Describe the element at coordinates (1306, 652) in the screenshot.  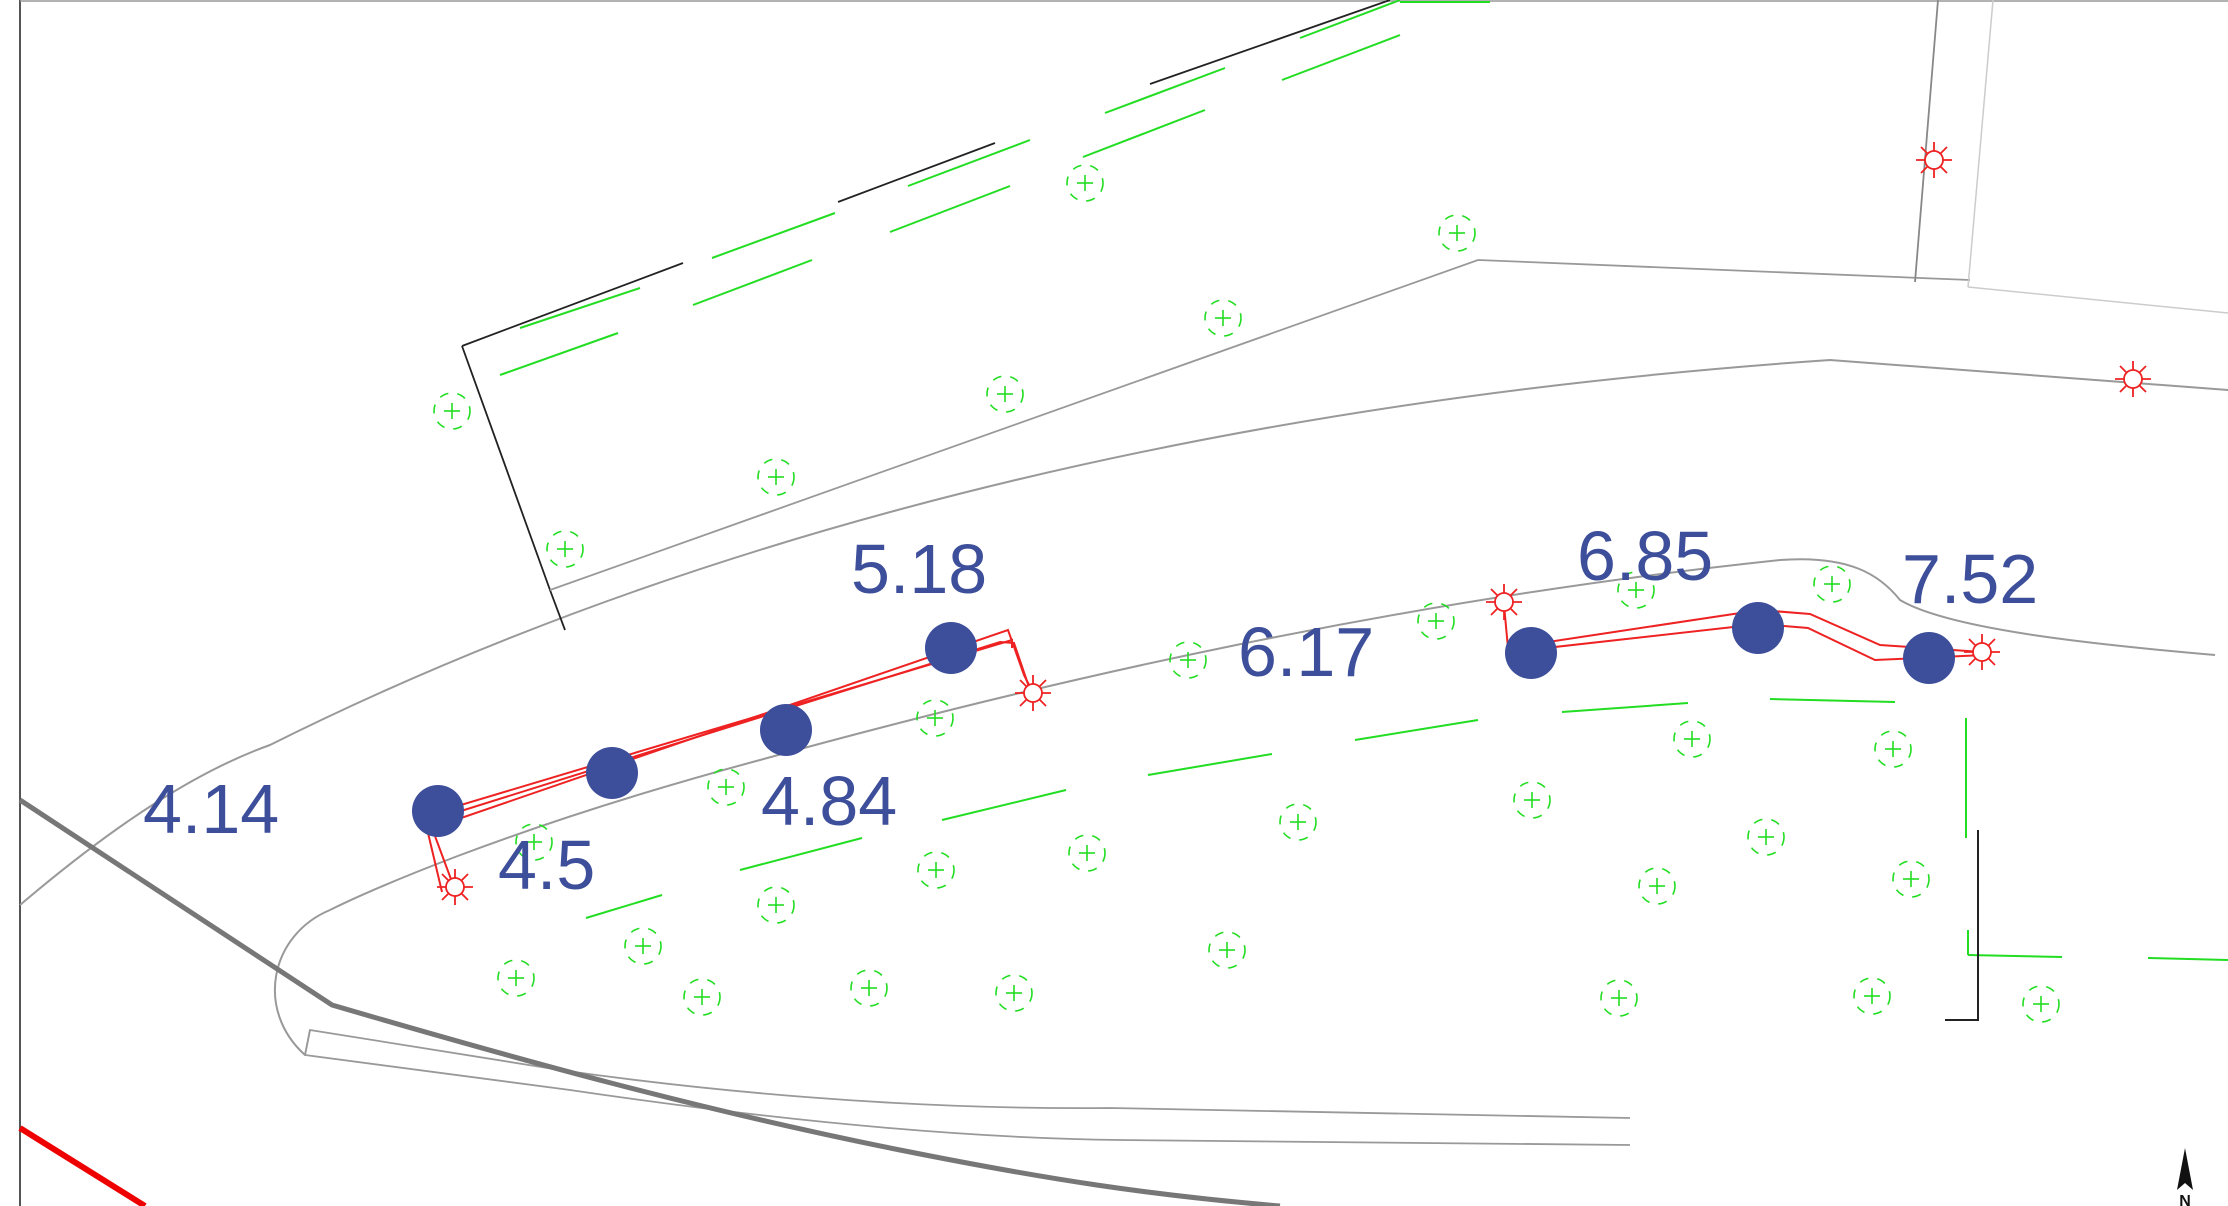
I see `measurement-label: 6.17` at that location.